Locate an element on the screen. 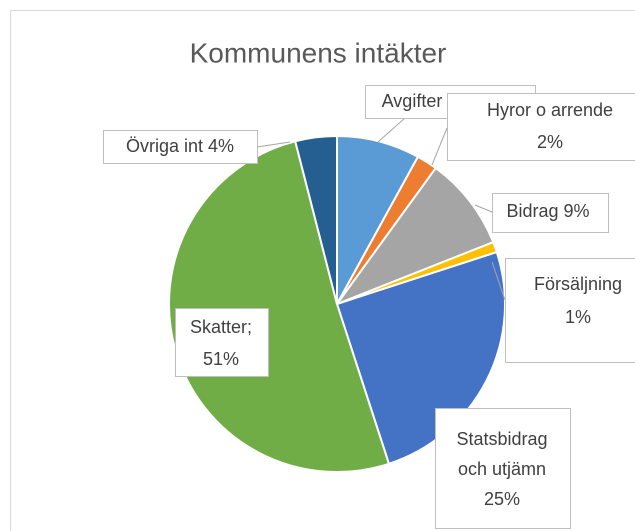 This screenshot has height=531, width=635. data-label: och utjämn is located at coordinates (502, 469).